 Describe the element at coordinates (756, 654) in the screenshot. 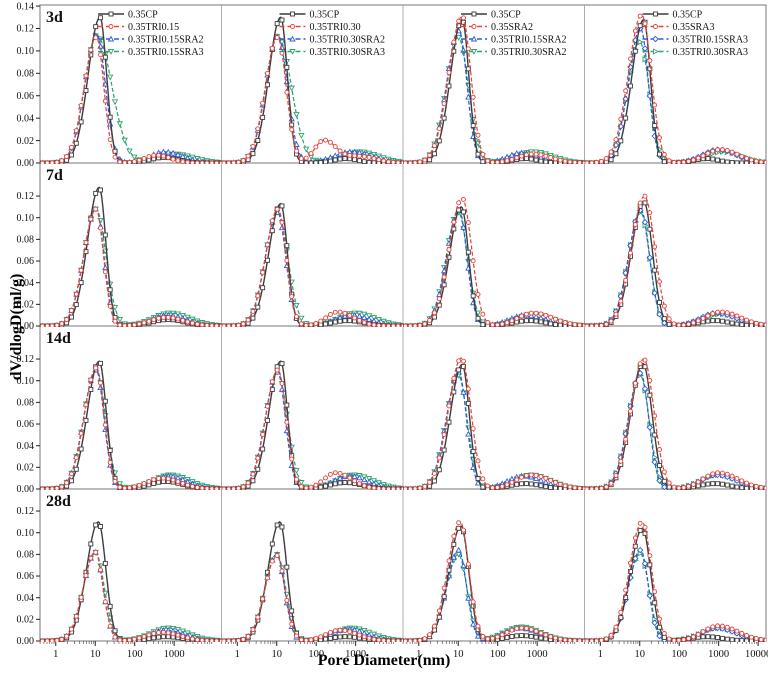

I see `svg-text: 10000` at that location.